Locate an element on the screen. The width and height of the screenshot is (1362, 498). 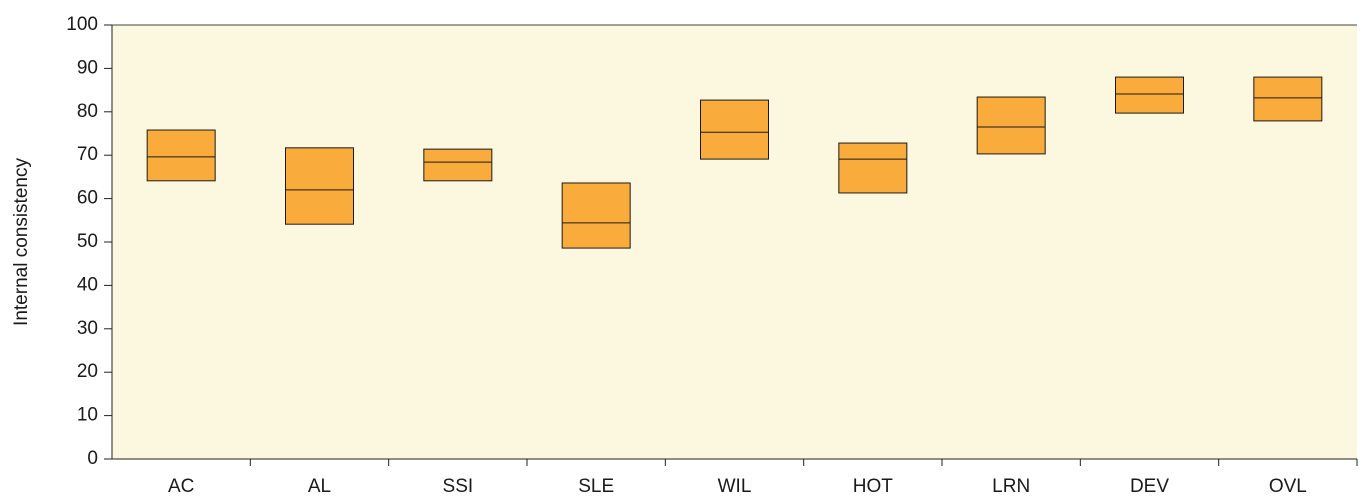
y-tick-label: 70 is located at coordinates (87, 154).